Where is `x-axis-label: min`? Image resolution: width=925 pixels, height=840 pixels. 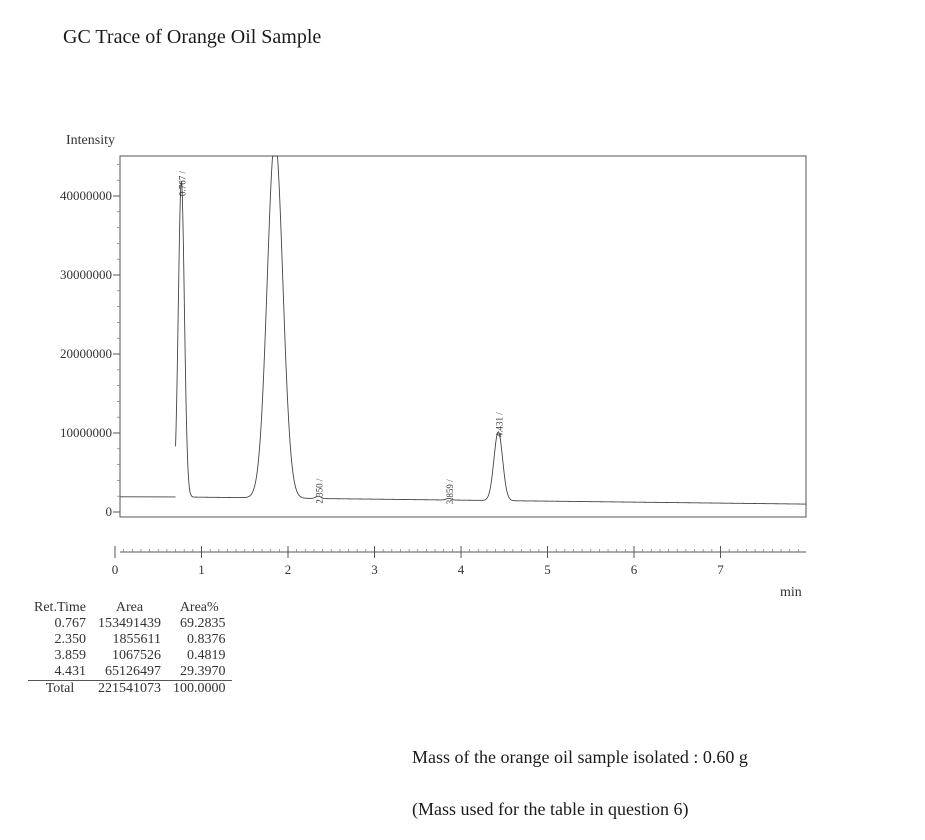
x-axis-label: min is located at coordinates (791, 592).